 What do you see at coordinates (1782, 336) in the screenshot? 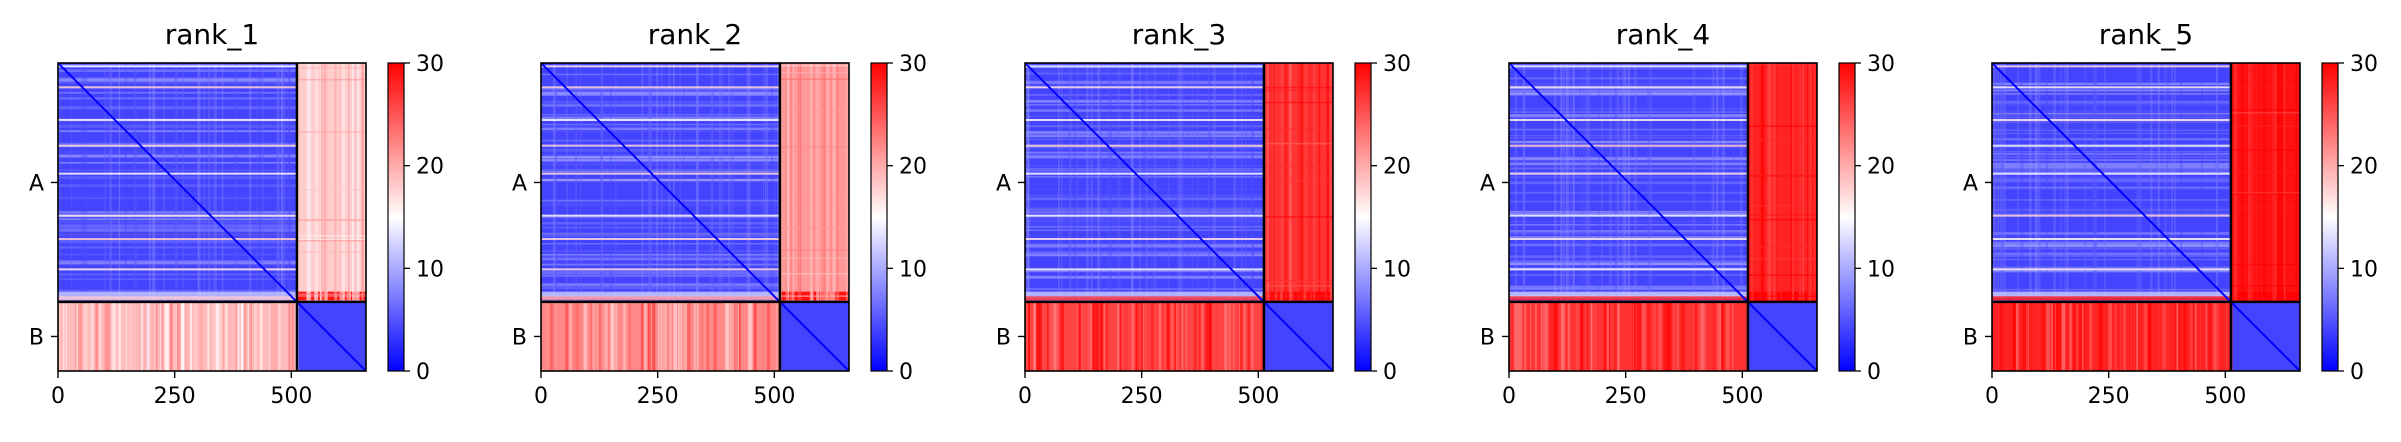
I see `diagonal-B` at bounding box center [1782, 336].